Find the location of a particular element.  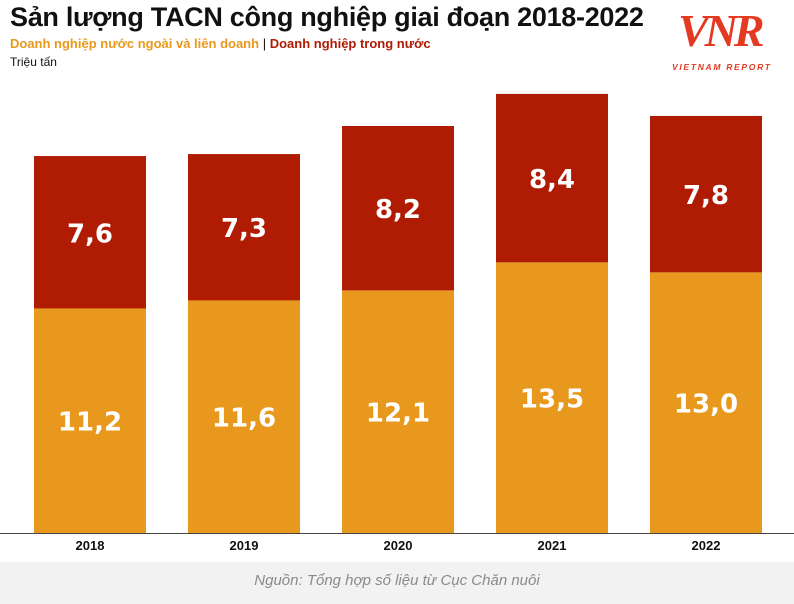

legend-domestic: Doanh nghiệp trong nước is located at coordinates (350, 43).